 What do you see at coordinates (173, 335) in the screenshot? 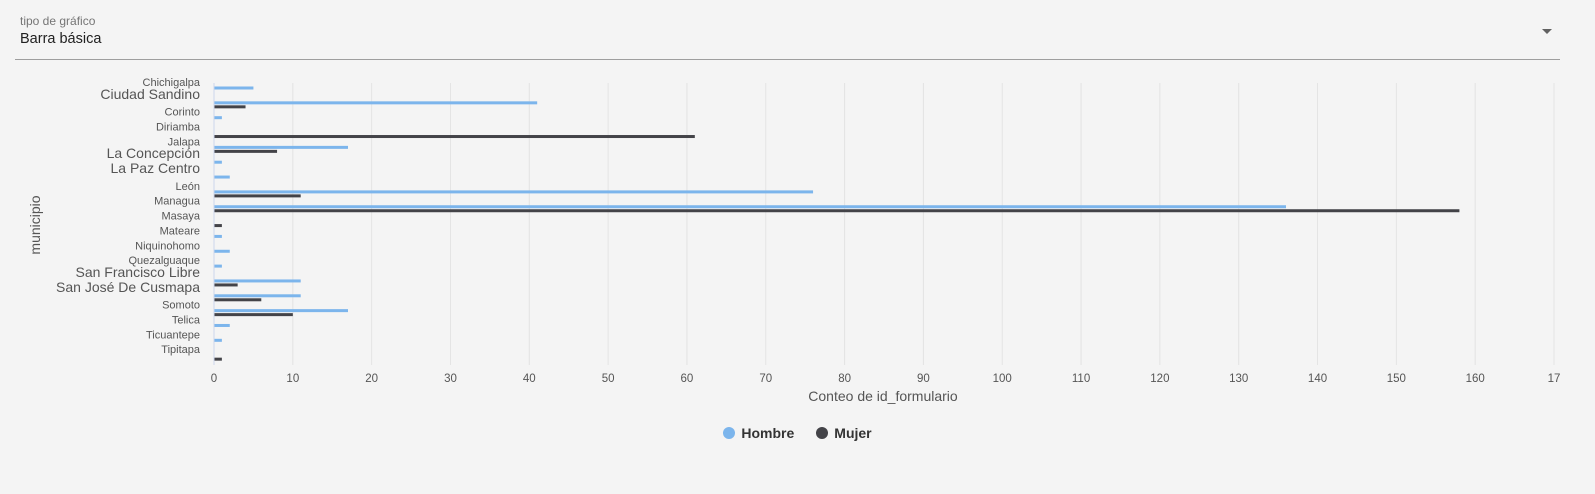
I see `y-tick-label: Ticuantepe` at bounding box center [173, 335].